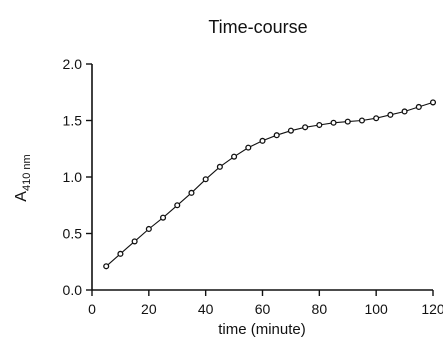  Describe the element at coordinates (73, 290) in the screenshot. I see `y-tick-label: 0.0` at that location.